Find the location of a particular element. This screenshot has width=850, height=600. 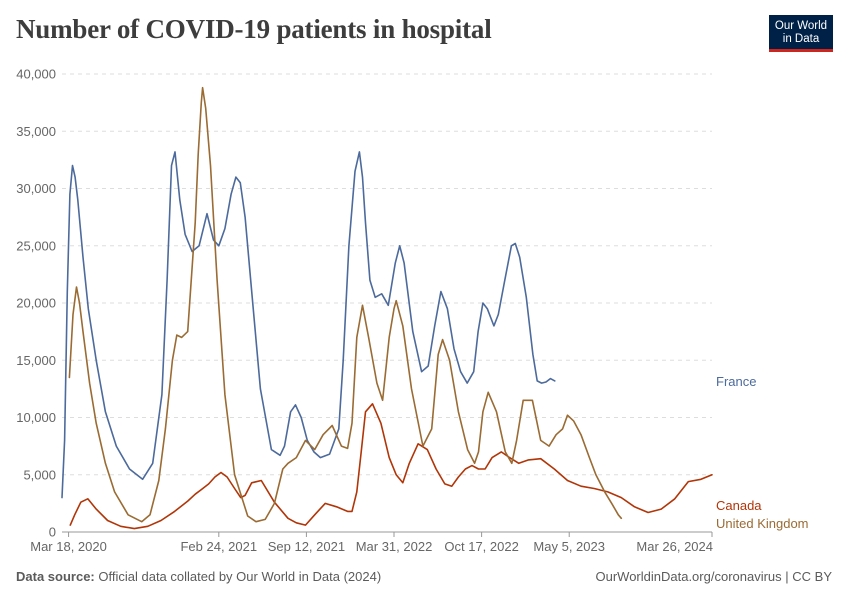

footer-links: OurWorldinData.org/coronavirus | CC BY is located at coordinates (713, 576).